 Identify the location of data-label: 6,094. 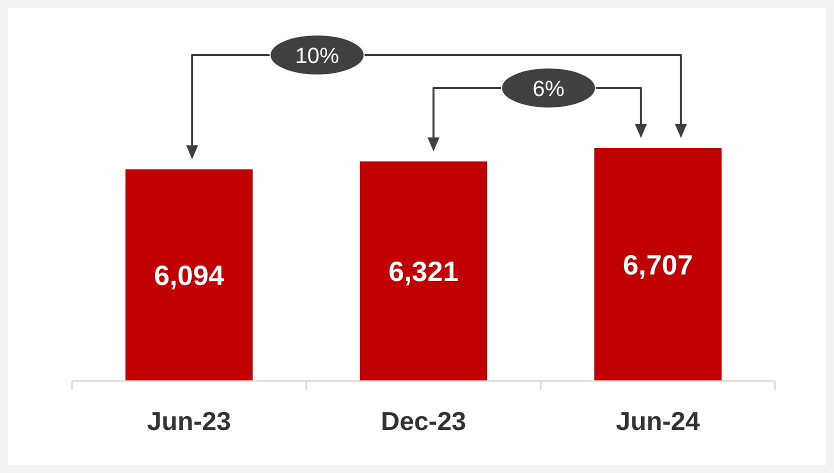
(189, 276).